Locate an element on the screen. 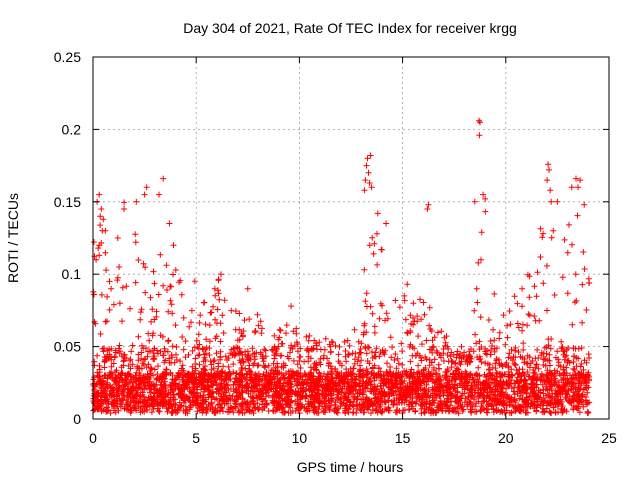 The height and width of the screenshot is (480, 640). x-tick-label: 20 is located at coordinates (506, 438).